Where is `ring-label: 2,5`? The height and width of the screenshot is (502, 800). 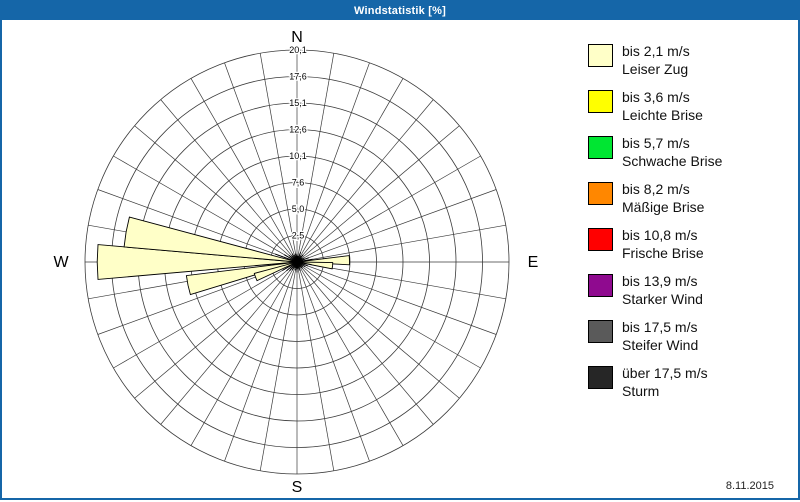 ring-label: 2,5 is located at coordinates (298, 236).